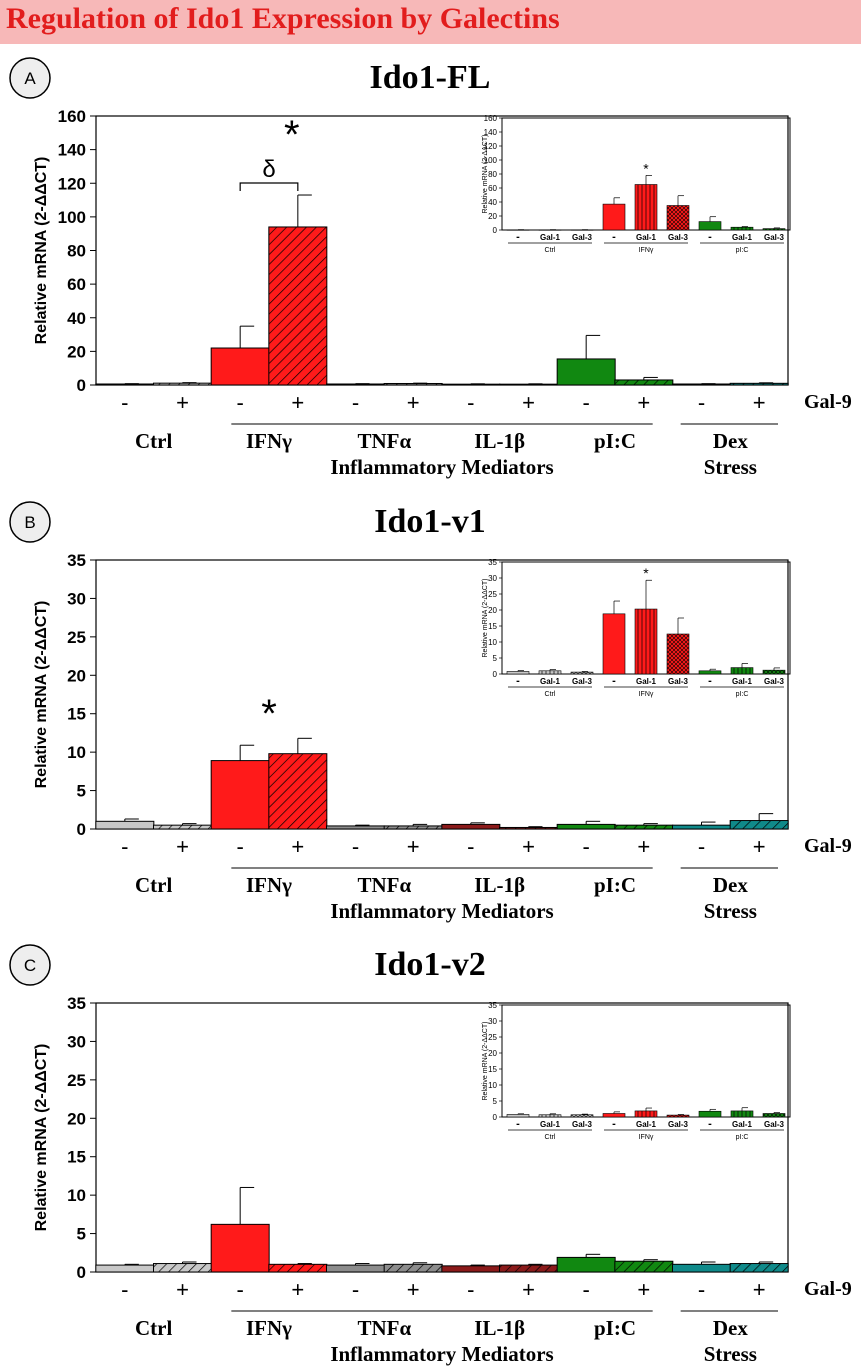 The image size is (861, 1370). Describe the element at coordinates (72, 150) in the screenshot. I see `y-tick-label: 140` at that location.